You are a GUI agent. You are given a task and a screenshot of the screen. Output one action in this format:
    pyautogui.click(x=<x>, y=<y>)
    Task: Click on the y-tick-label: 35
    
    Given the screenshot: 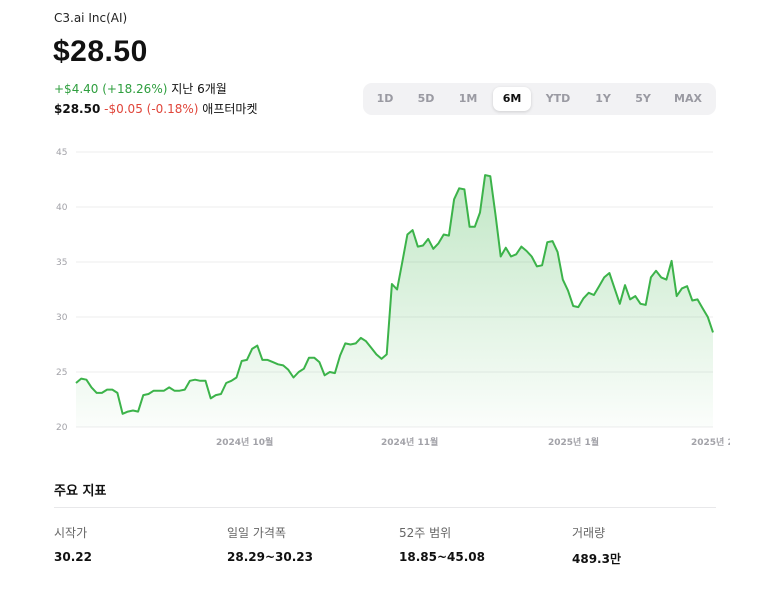 What is the action you would take?
    pyautogui.click(x=61, y=263)
    